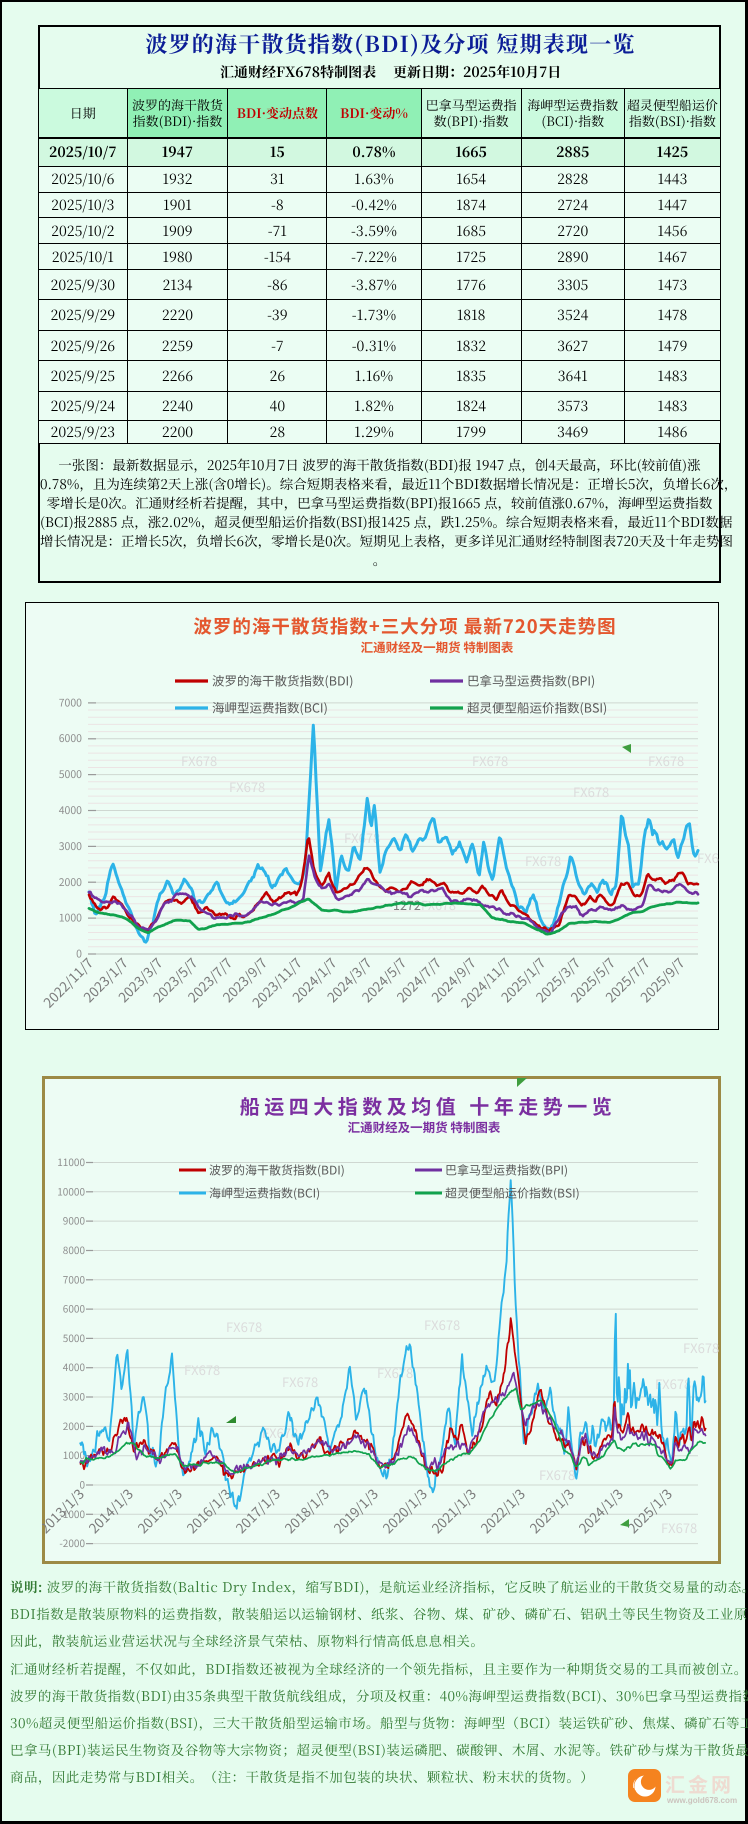 This screenshot has height=1824, width=748. Describe the element at coordinates (404, 626) in the screenshot. I see `svg-text: 波罗的海干散货指数+三大分项 最新720天走势图` at that location.